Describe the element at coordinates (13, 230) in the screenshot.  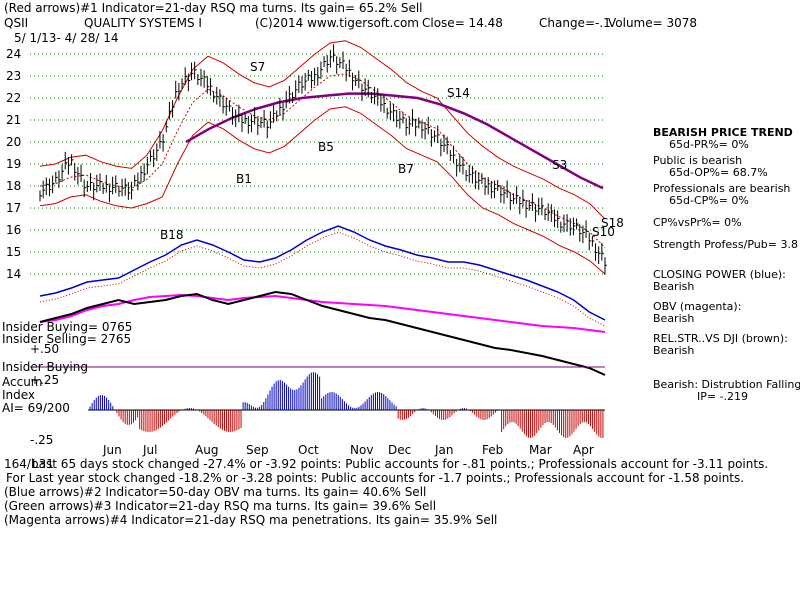
I see `y-tick-label: 16` at that location.